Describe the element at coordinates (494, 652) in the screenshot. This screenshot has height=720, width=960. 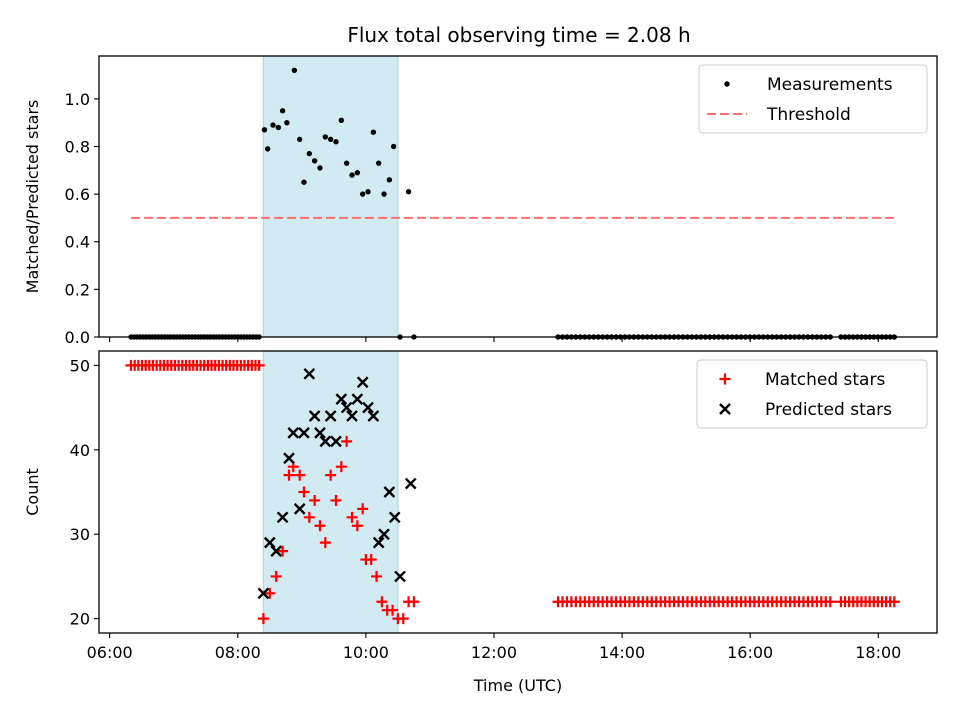
I see `x-tick-label: 12:00` at that location.